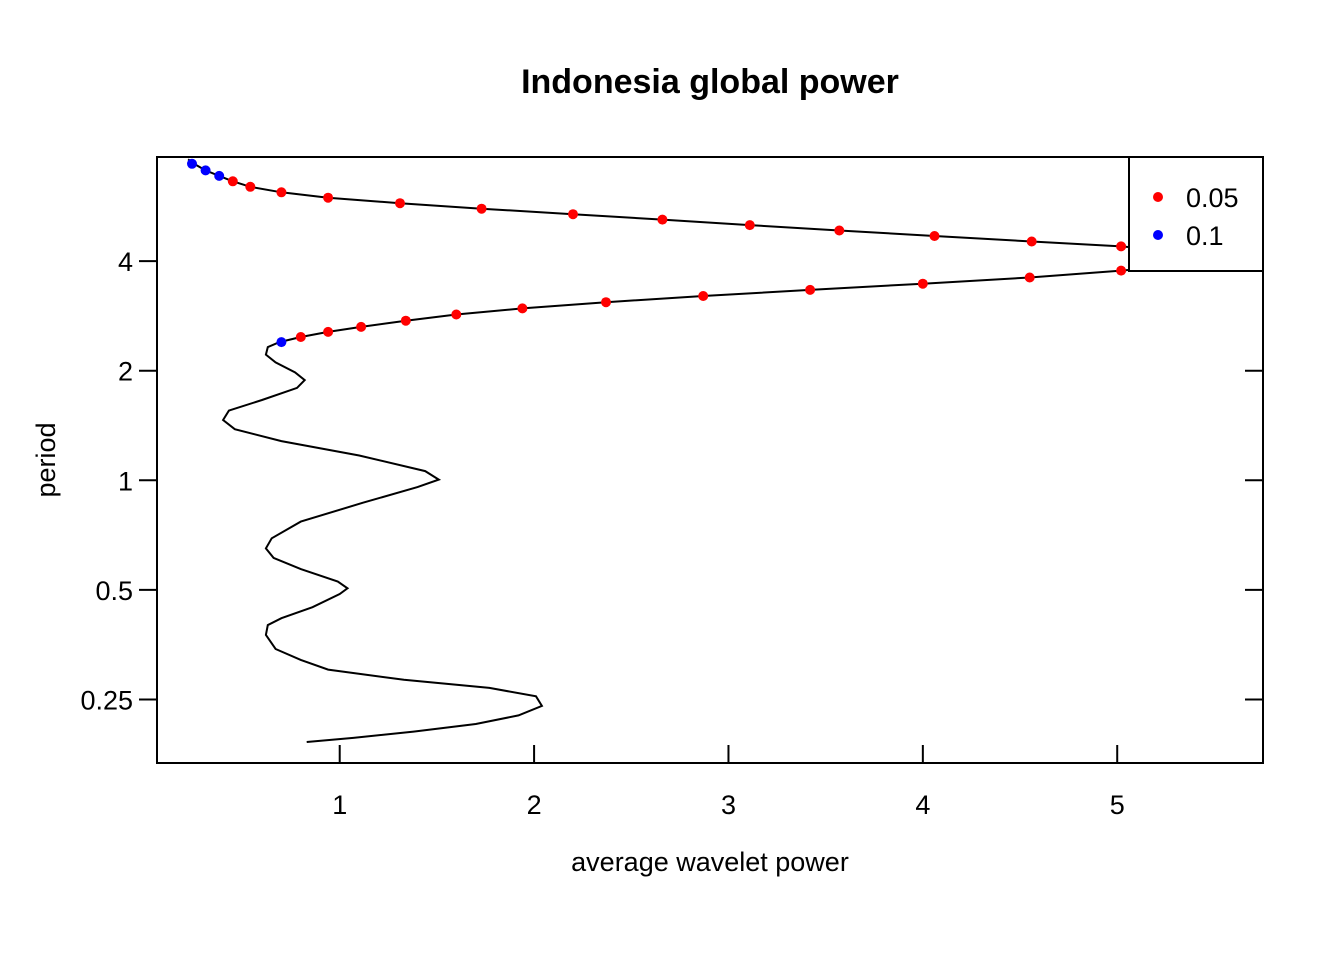 This screenshot has width=1344, height=960. What do you see at coordinates (106, 700) in the screenshot?
I see `y-tick-label-0: 0.25` at bounding box center [106, 700].